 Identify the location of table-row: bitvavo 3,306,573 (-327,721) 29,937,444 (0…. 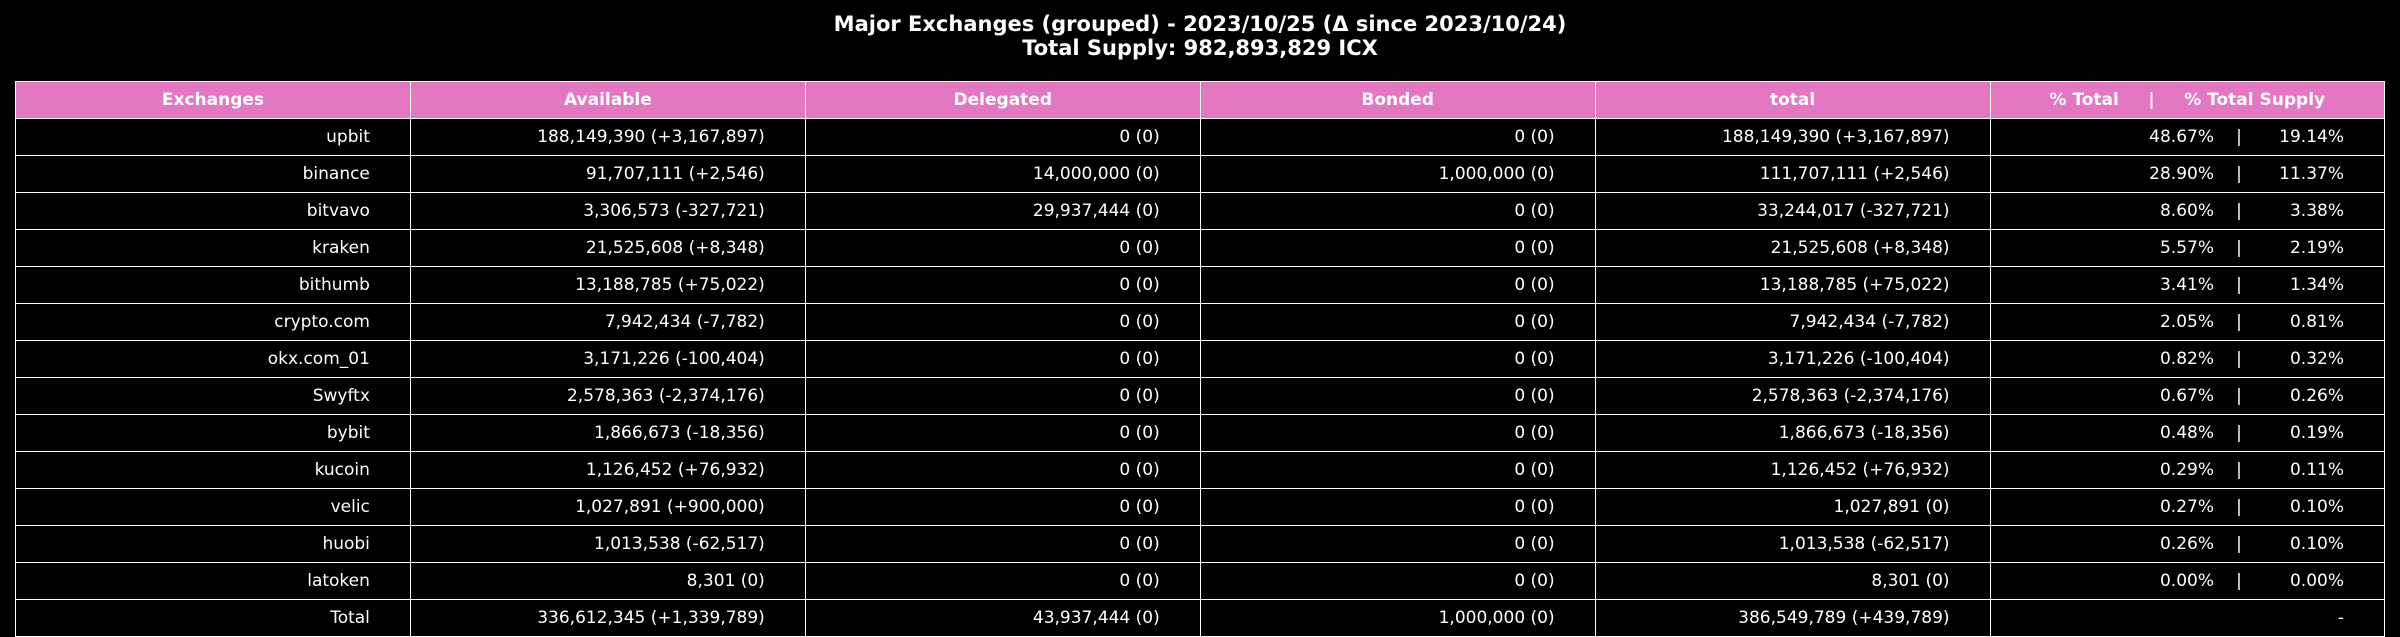
(1200, 211).